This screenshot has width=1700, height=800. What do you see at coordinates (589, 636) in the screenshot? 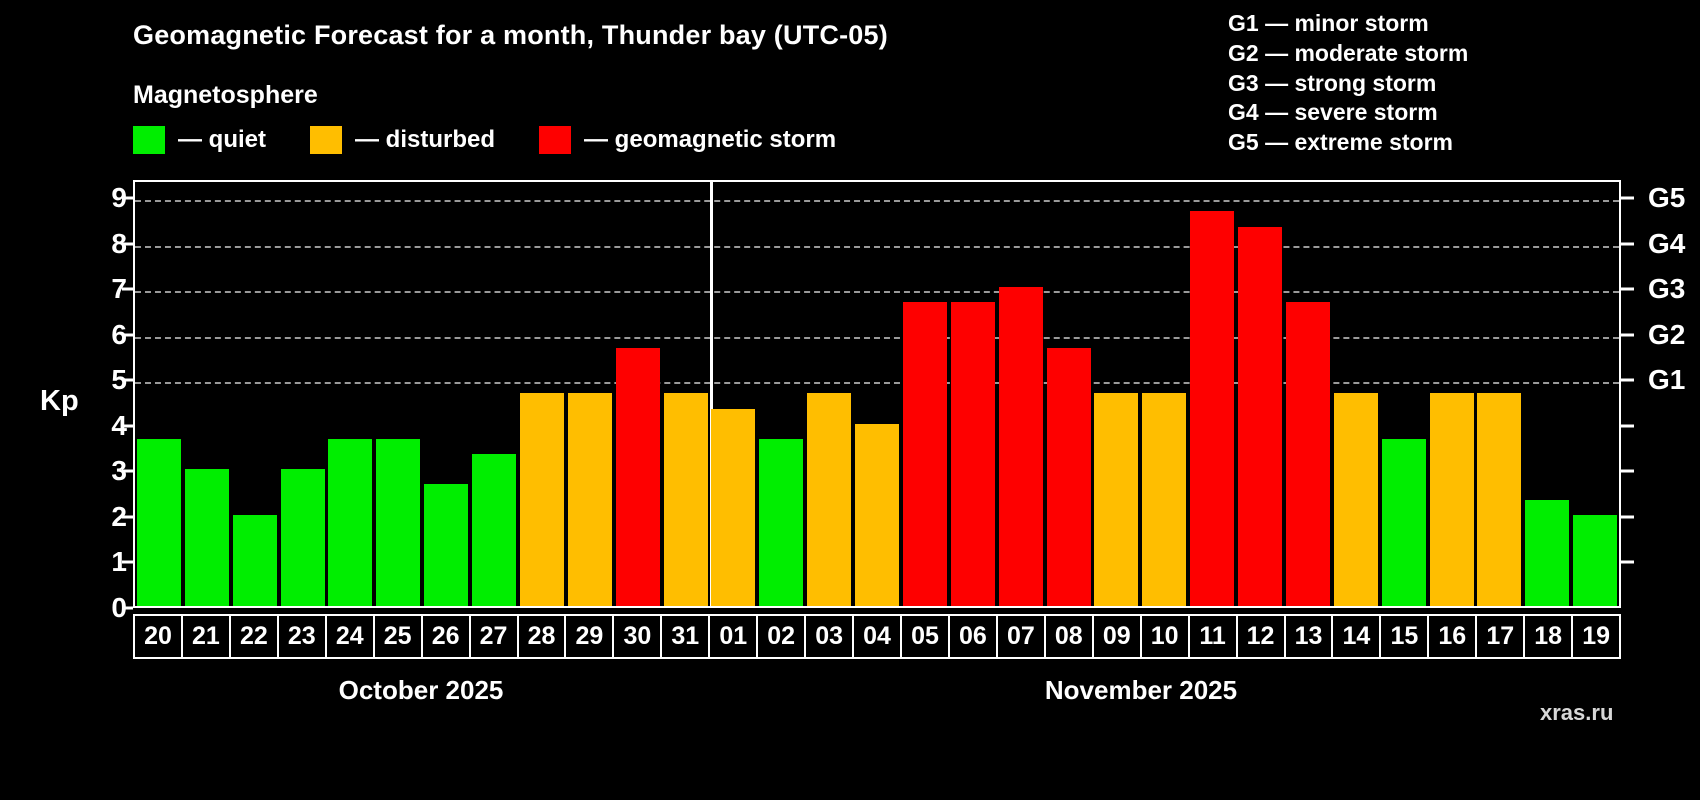
I see `day-label-29: 29` at bounding box center [589, 636].